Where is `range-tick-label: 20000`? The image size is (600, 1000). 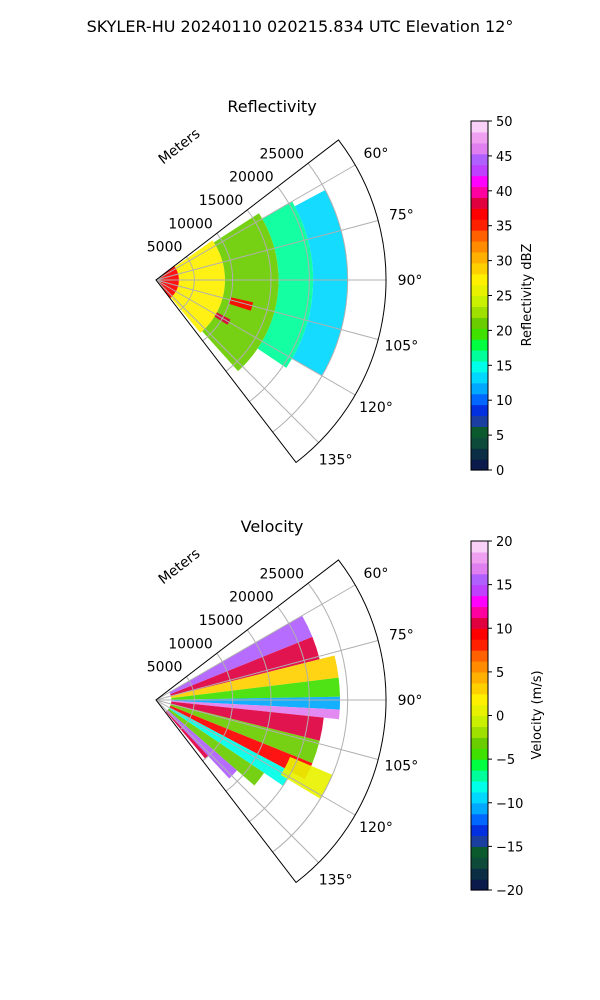 range-tick-label: 20000 is located at coordinates (251, 598).